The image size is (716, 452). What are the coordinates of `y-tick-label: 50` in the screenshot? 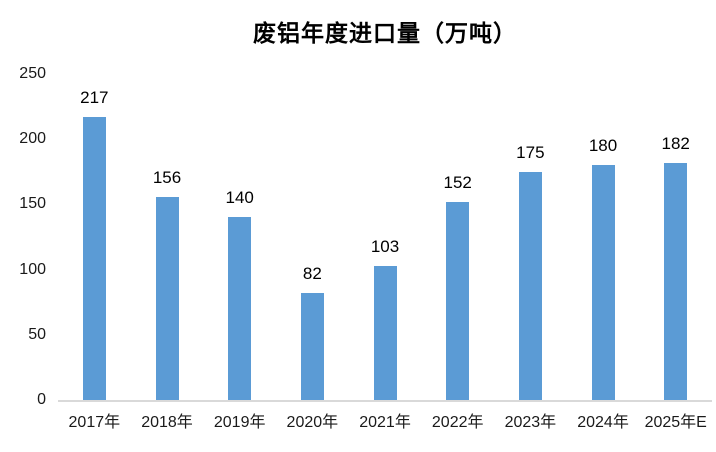 It's located at (37, 334).